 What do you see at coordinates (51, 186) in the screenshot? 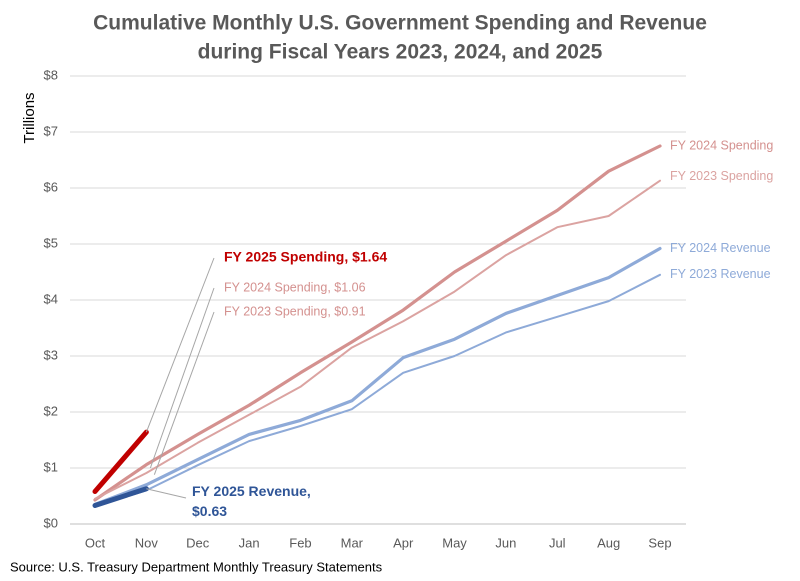
I see `y-tick-label: $6` at bounding box center [51, 186].